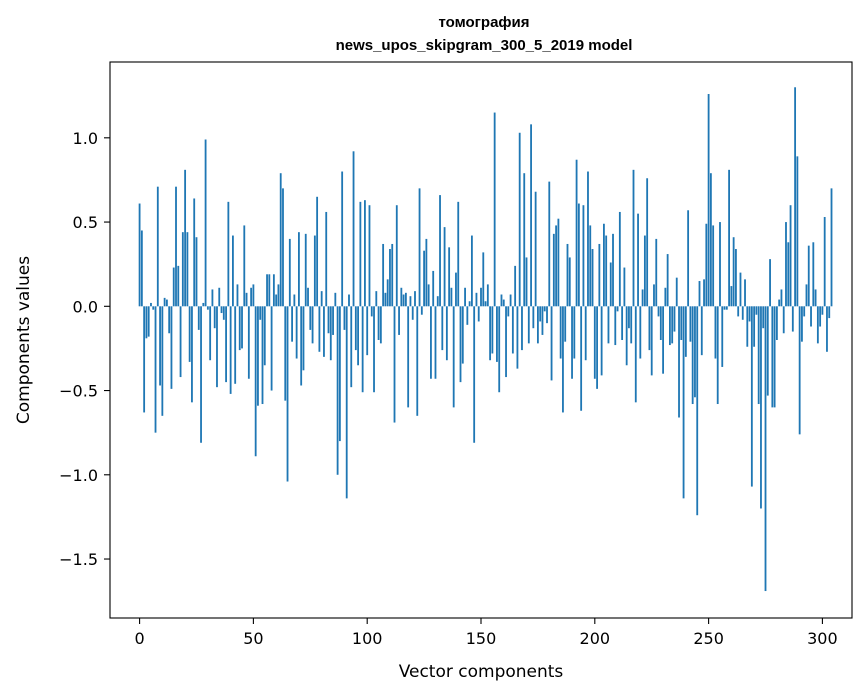 The width and height of the screenshot is (867, 696). What do you see at coordinates (486, 633) in the screenshot?
I see `x-axis: 0 50 100 150 200 250 300` at bounding box center [486, 633].